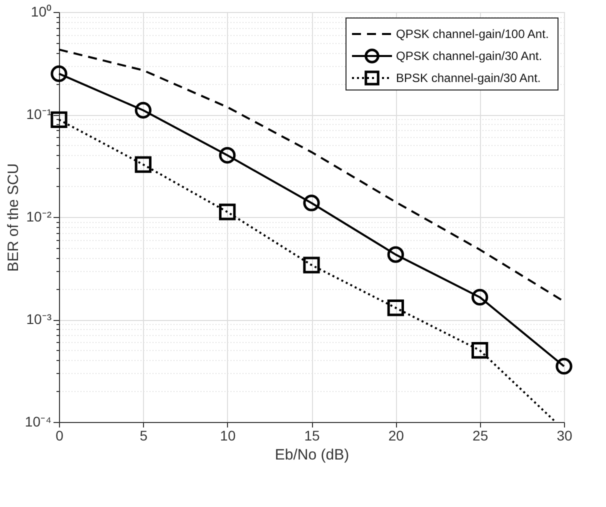  I want to click on y-tick-label: 10⁻³, so click(39, 319).